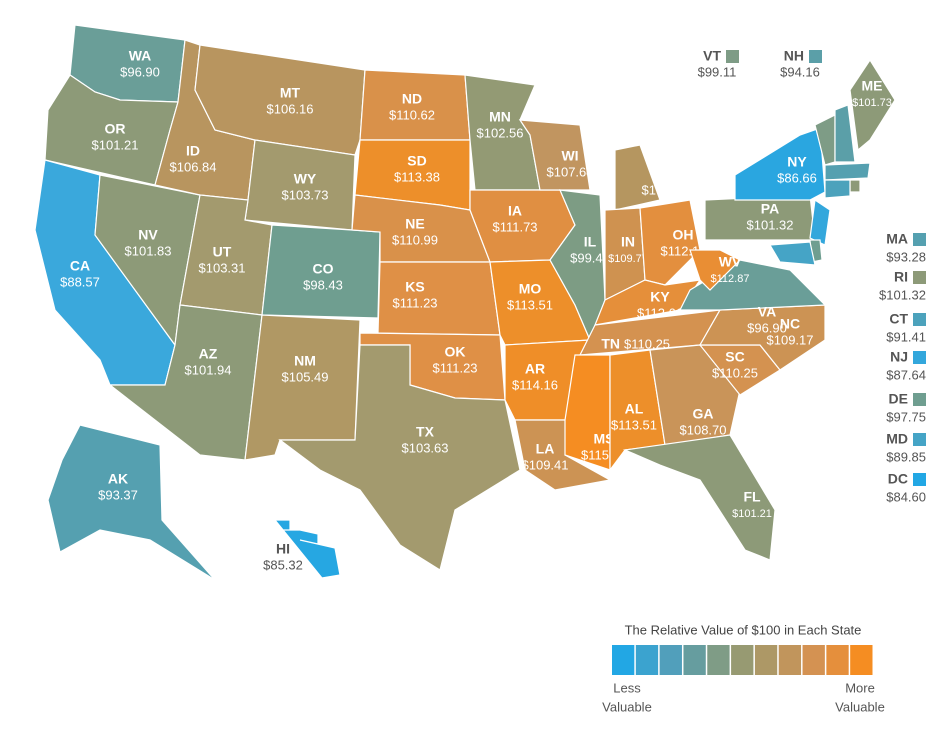  I want to click on state-value: $94.16, so click(800, 71).